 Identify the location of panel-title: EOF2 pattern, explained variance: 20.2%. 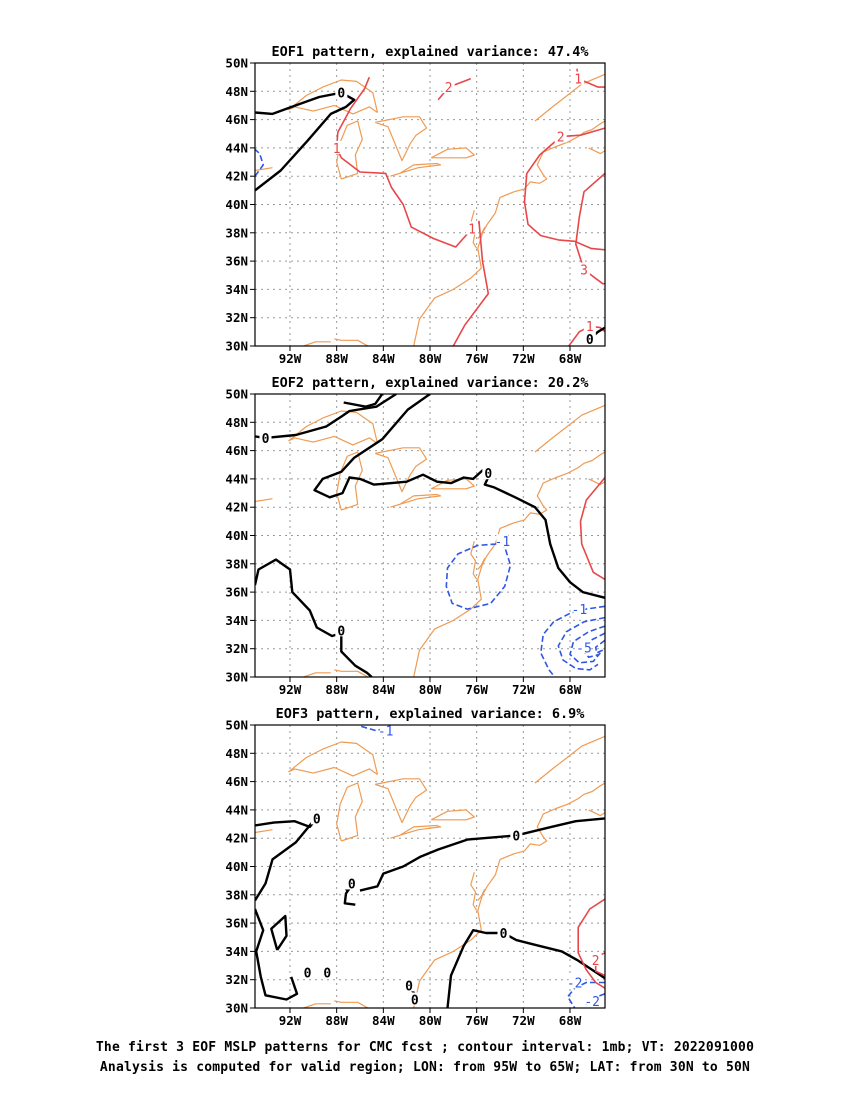
(431, 383).